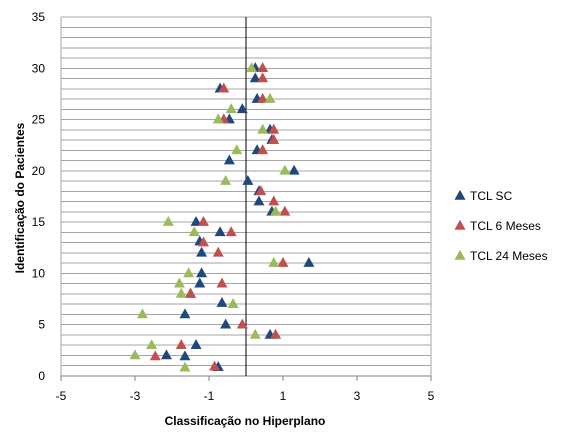 The image size is (565, 441). Describe the element at coordinates (41, 325) in the screenshot. I see `y-tick-label: 5` at that location.